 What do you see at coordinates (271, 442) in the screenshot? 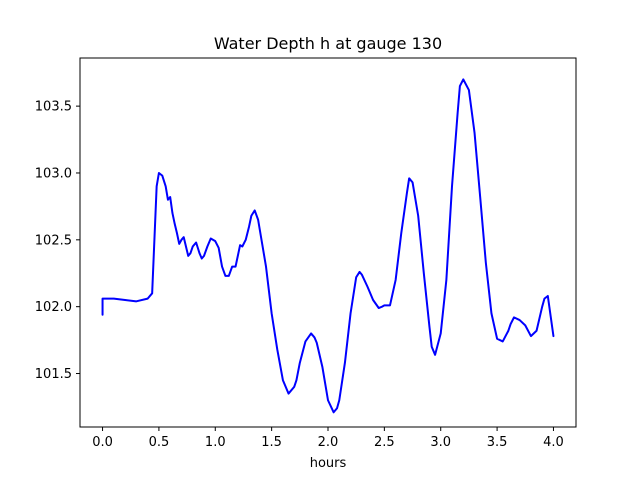
I see `x-tick-label: 1.5` at bounding box center [271, 442].